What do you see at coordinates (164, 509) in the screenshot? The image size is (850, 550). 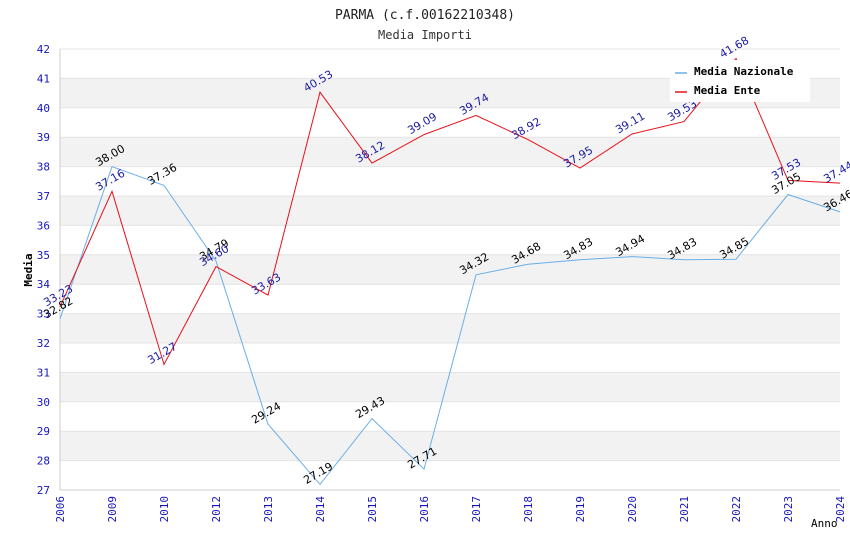 I see `x-tick-label: 2010` at bounding box center [164, 509].